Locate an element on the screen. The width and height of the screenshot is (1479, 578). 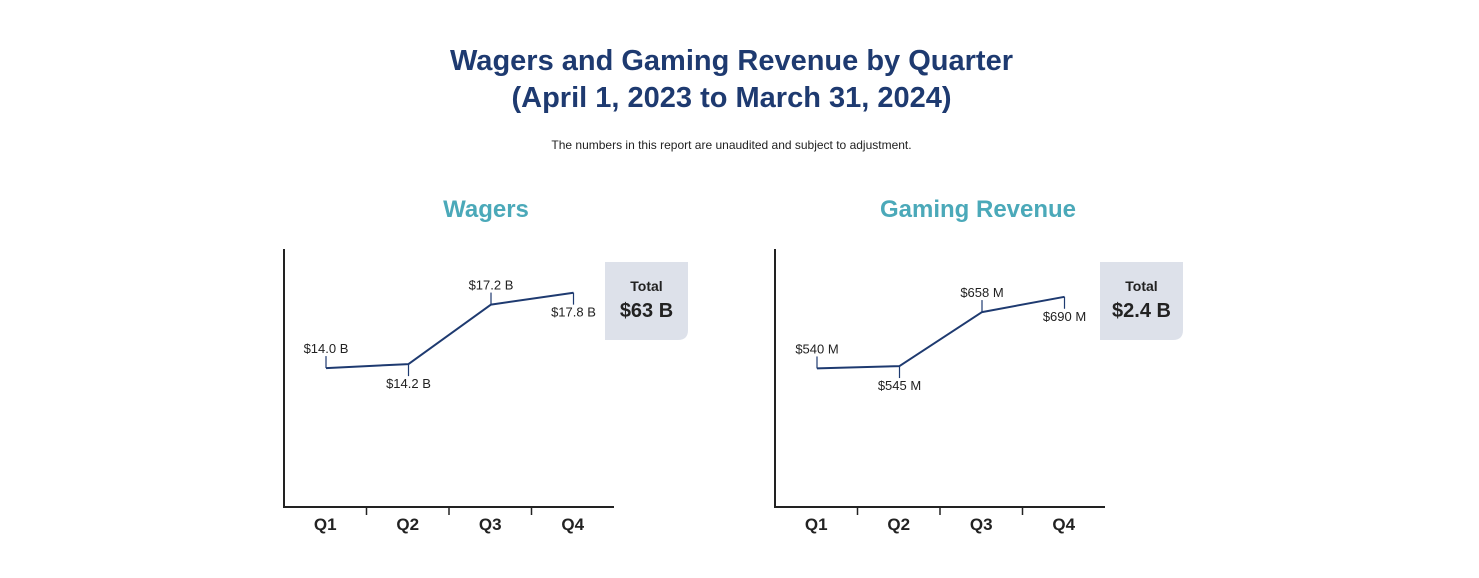
data-label: $14.2 B is located at coordinates (408, 383).